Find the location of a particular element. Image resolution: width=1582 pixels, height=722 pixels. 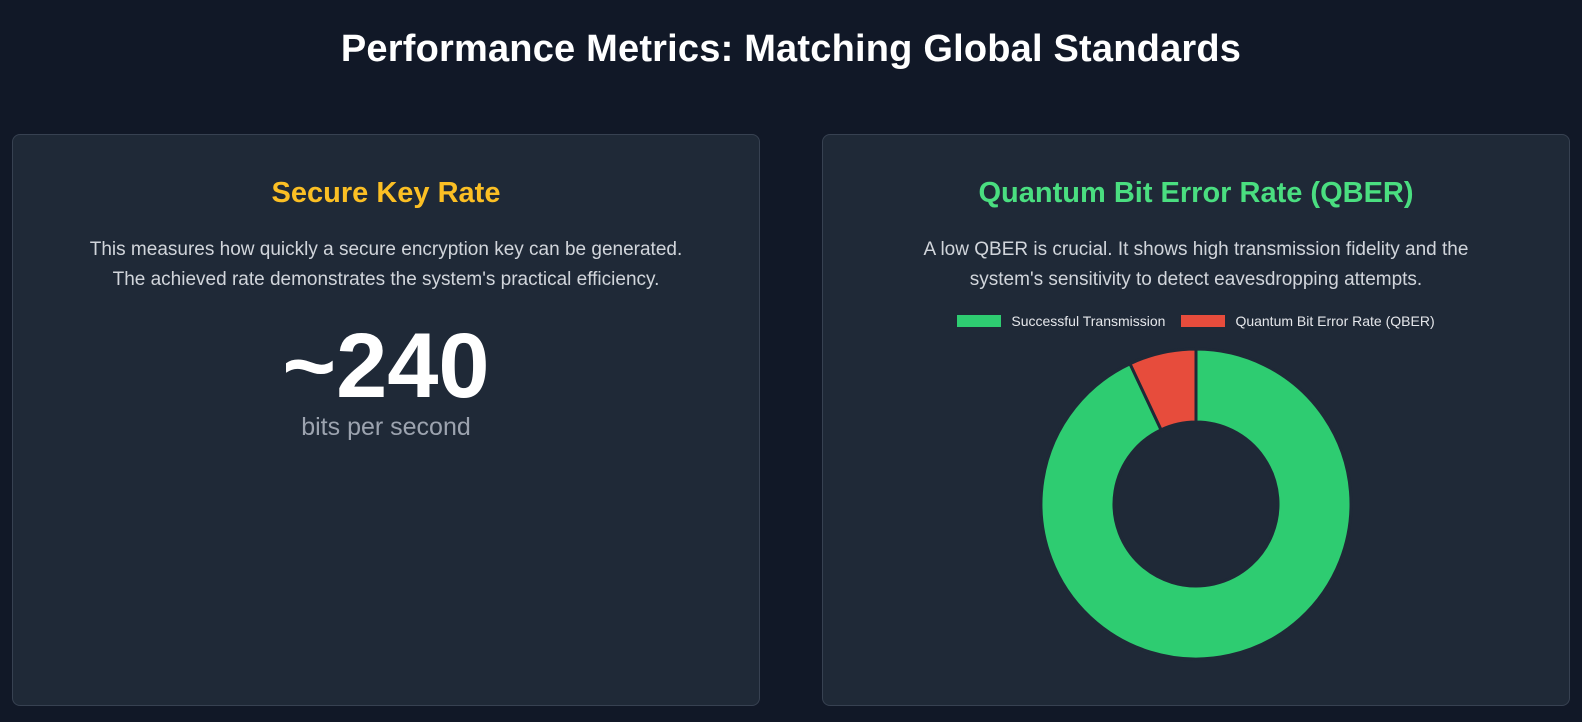

legend-label-qber: Quantum Bit Error Rate (QBER) is located at coordinates (1335, 321).